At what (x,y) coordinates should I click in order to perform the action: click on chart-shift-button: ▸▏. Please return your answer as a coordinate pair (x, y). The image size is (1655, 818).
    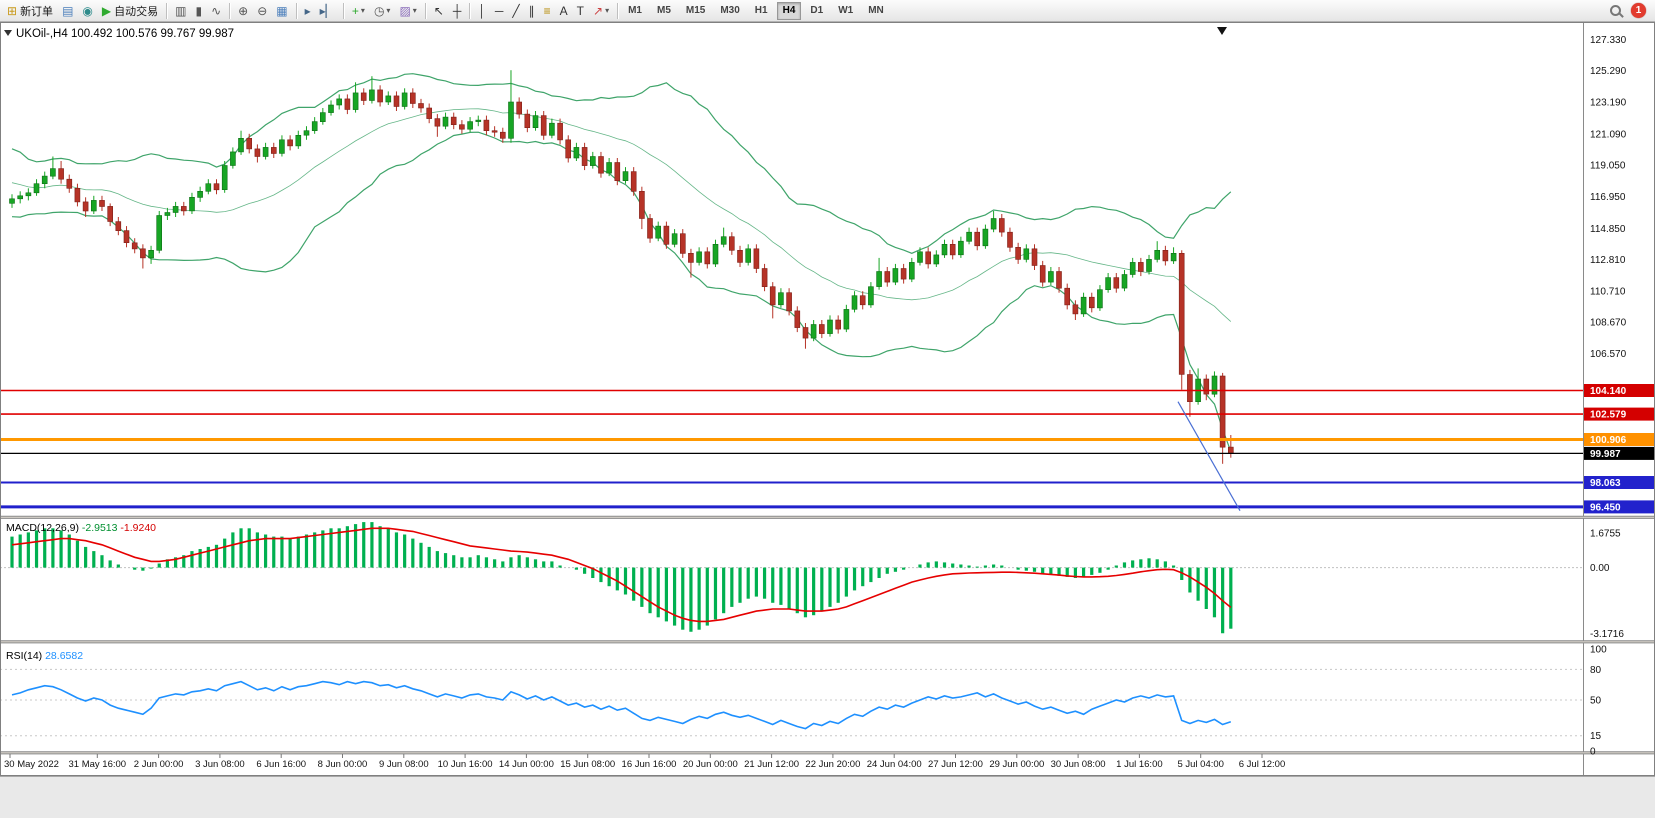
    Looking at the image, I should click on (327, 10).